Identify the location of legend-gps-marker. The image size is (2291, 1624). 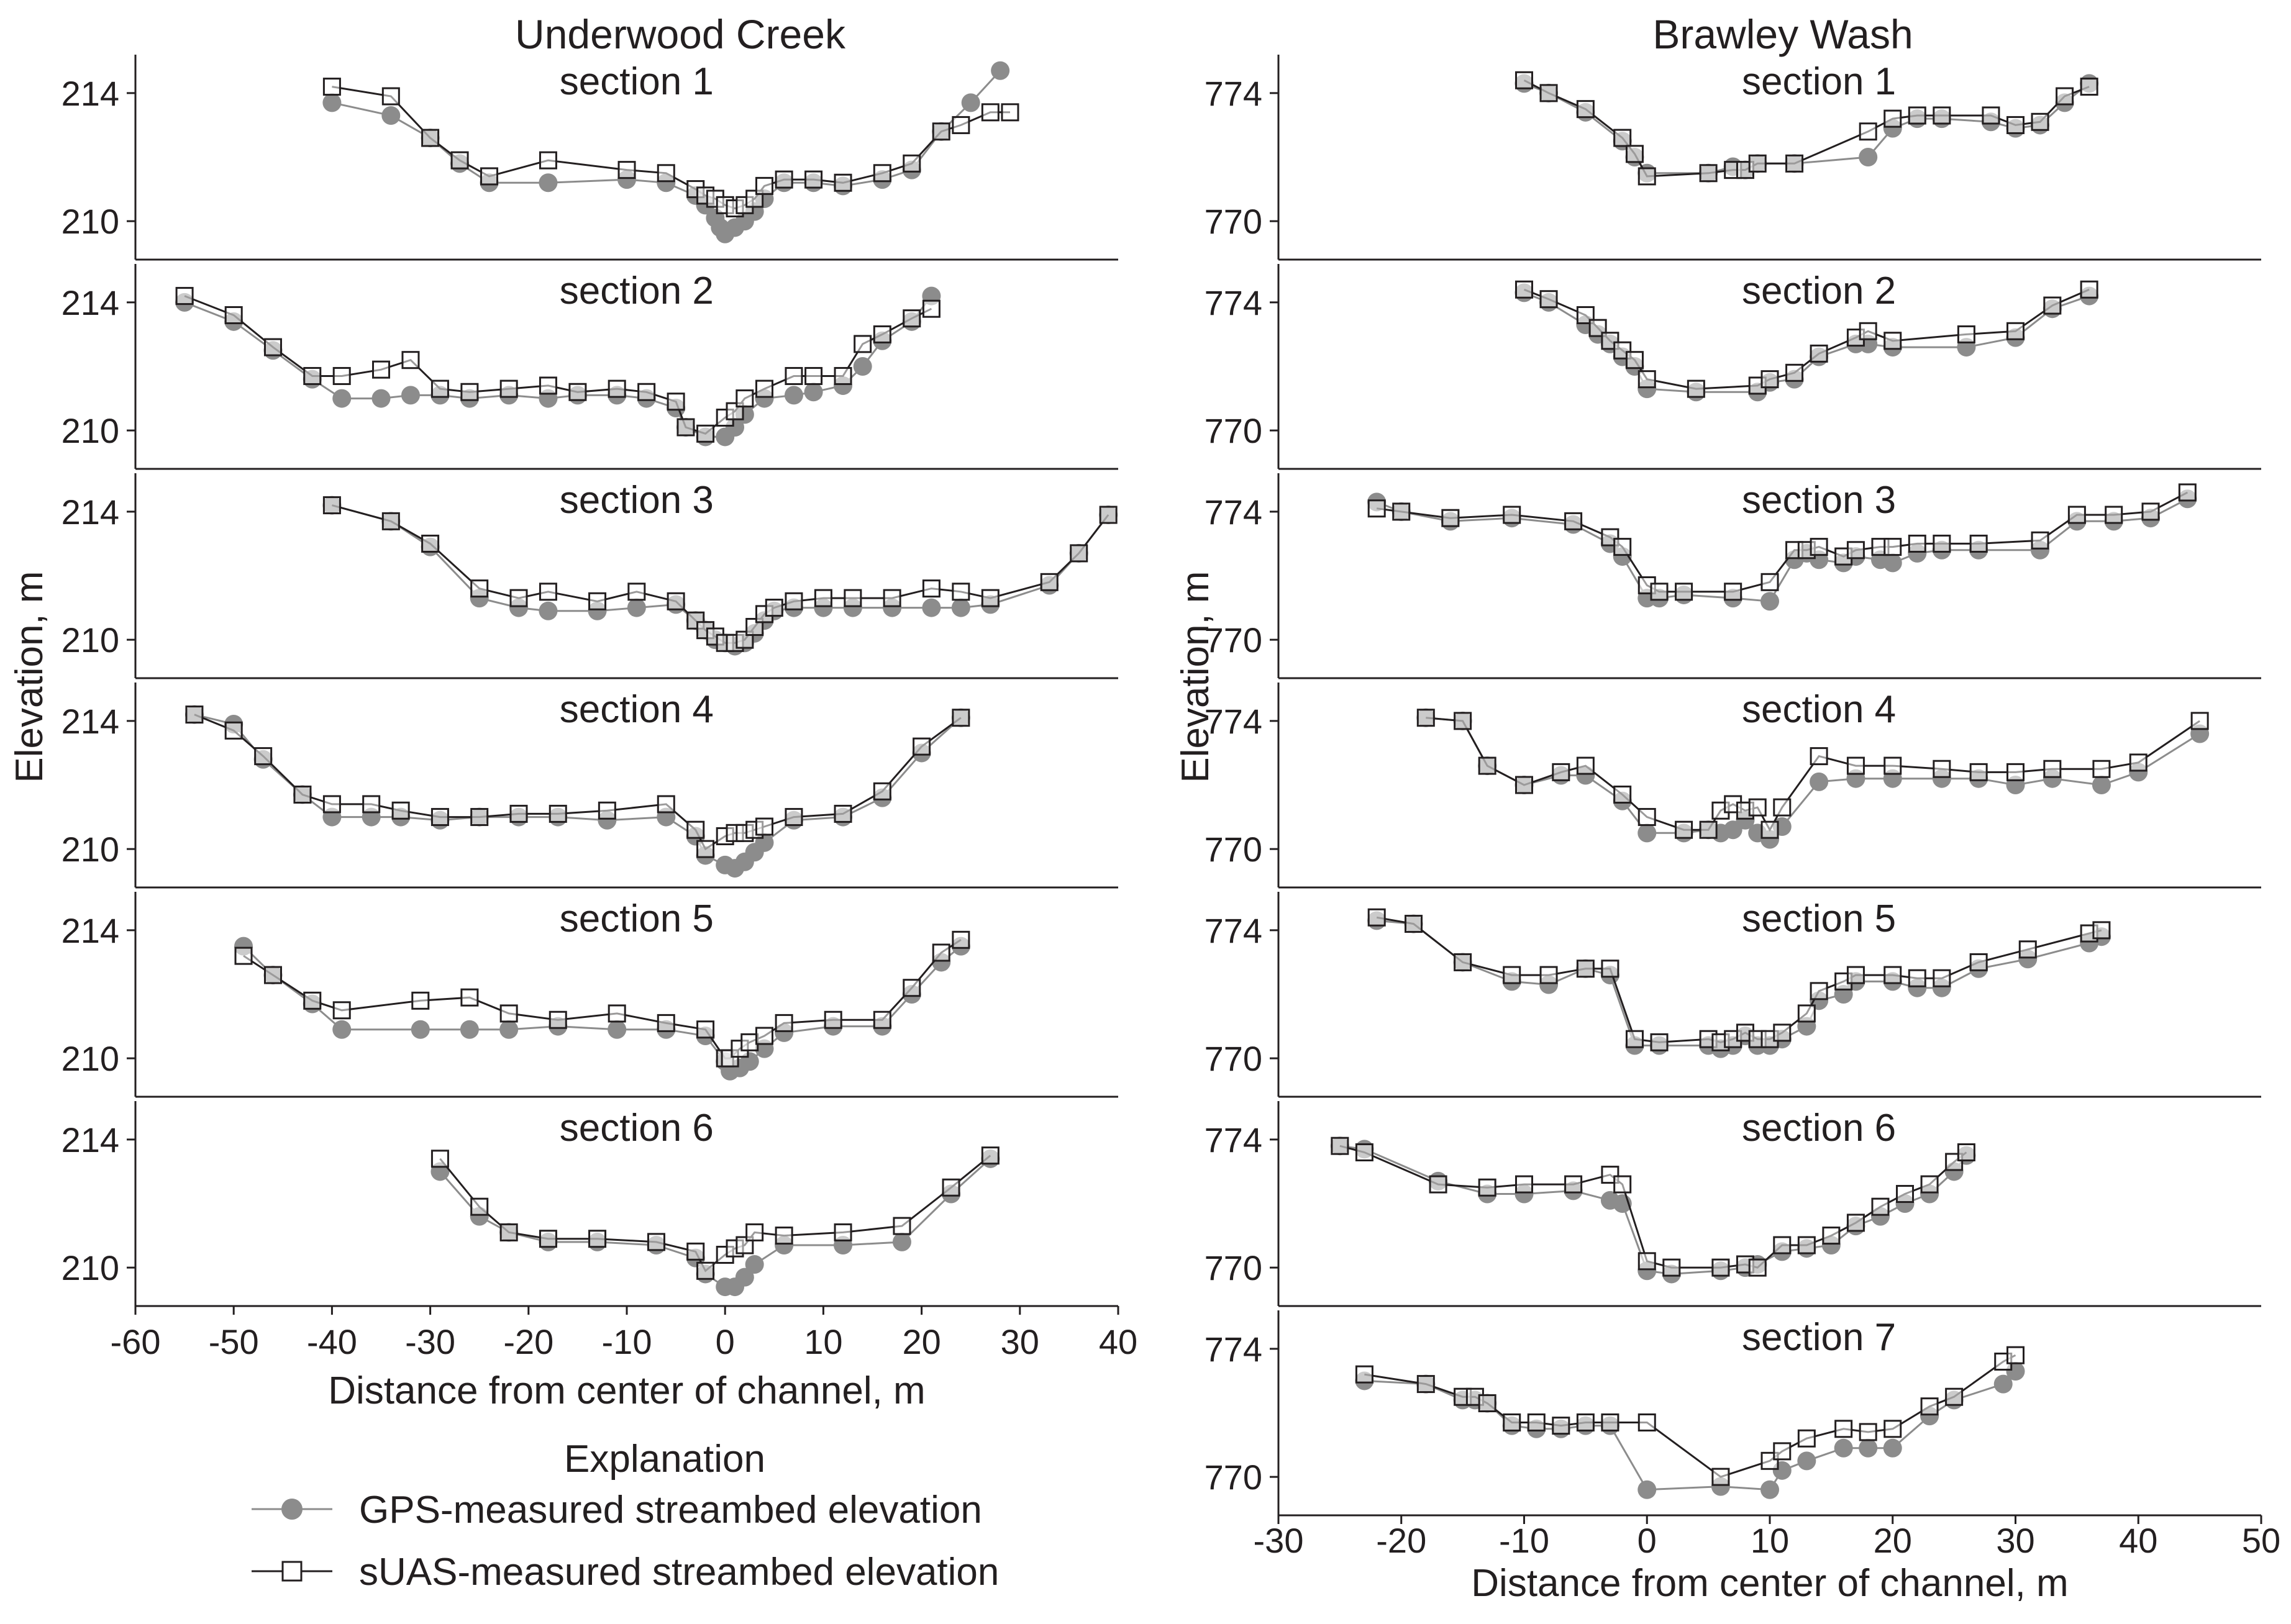
(292, 1509).